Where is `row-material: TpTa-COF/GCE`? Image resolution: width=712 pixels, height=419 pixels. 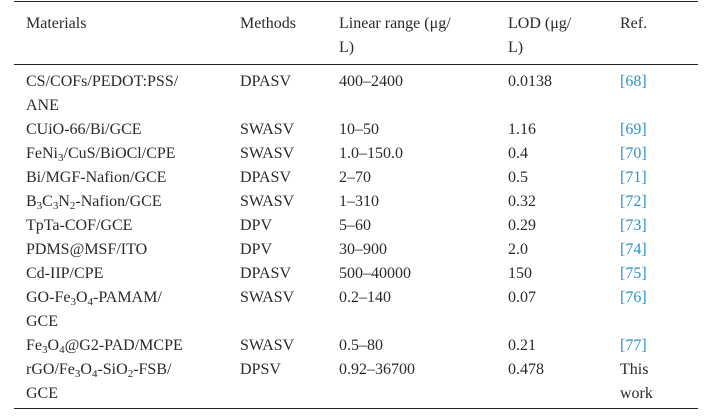
row-material: TpTa-COF/GCE is located at coordinates (79, 225).